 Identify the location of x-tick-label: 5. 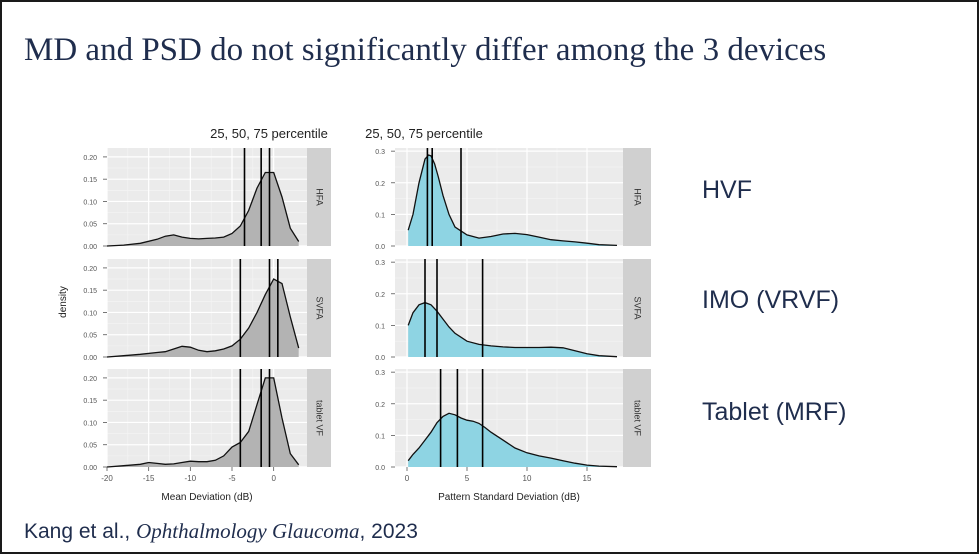
(467, 478).